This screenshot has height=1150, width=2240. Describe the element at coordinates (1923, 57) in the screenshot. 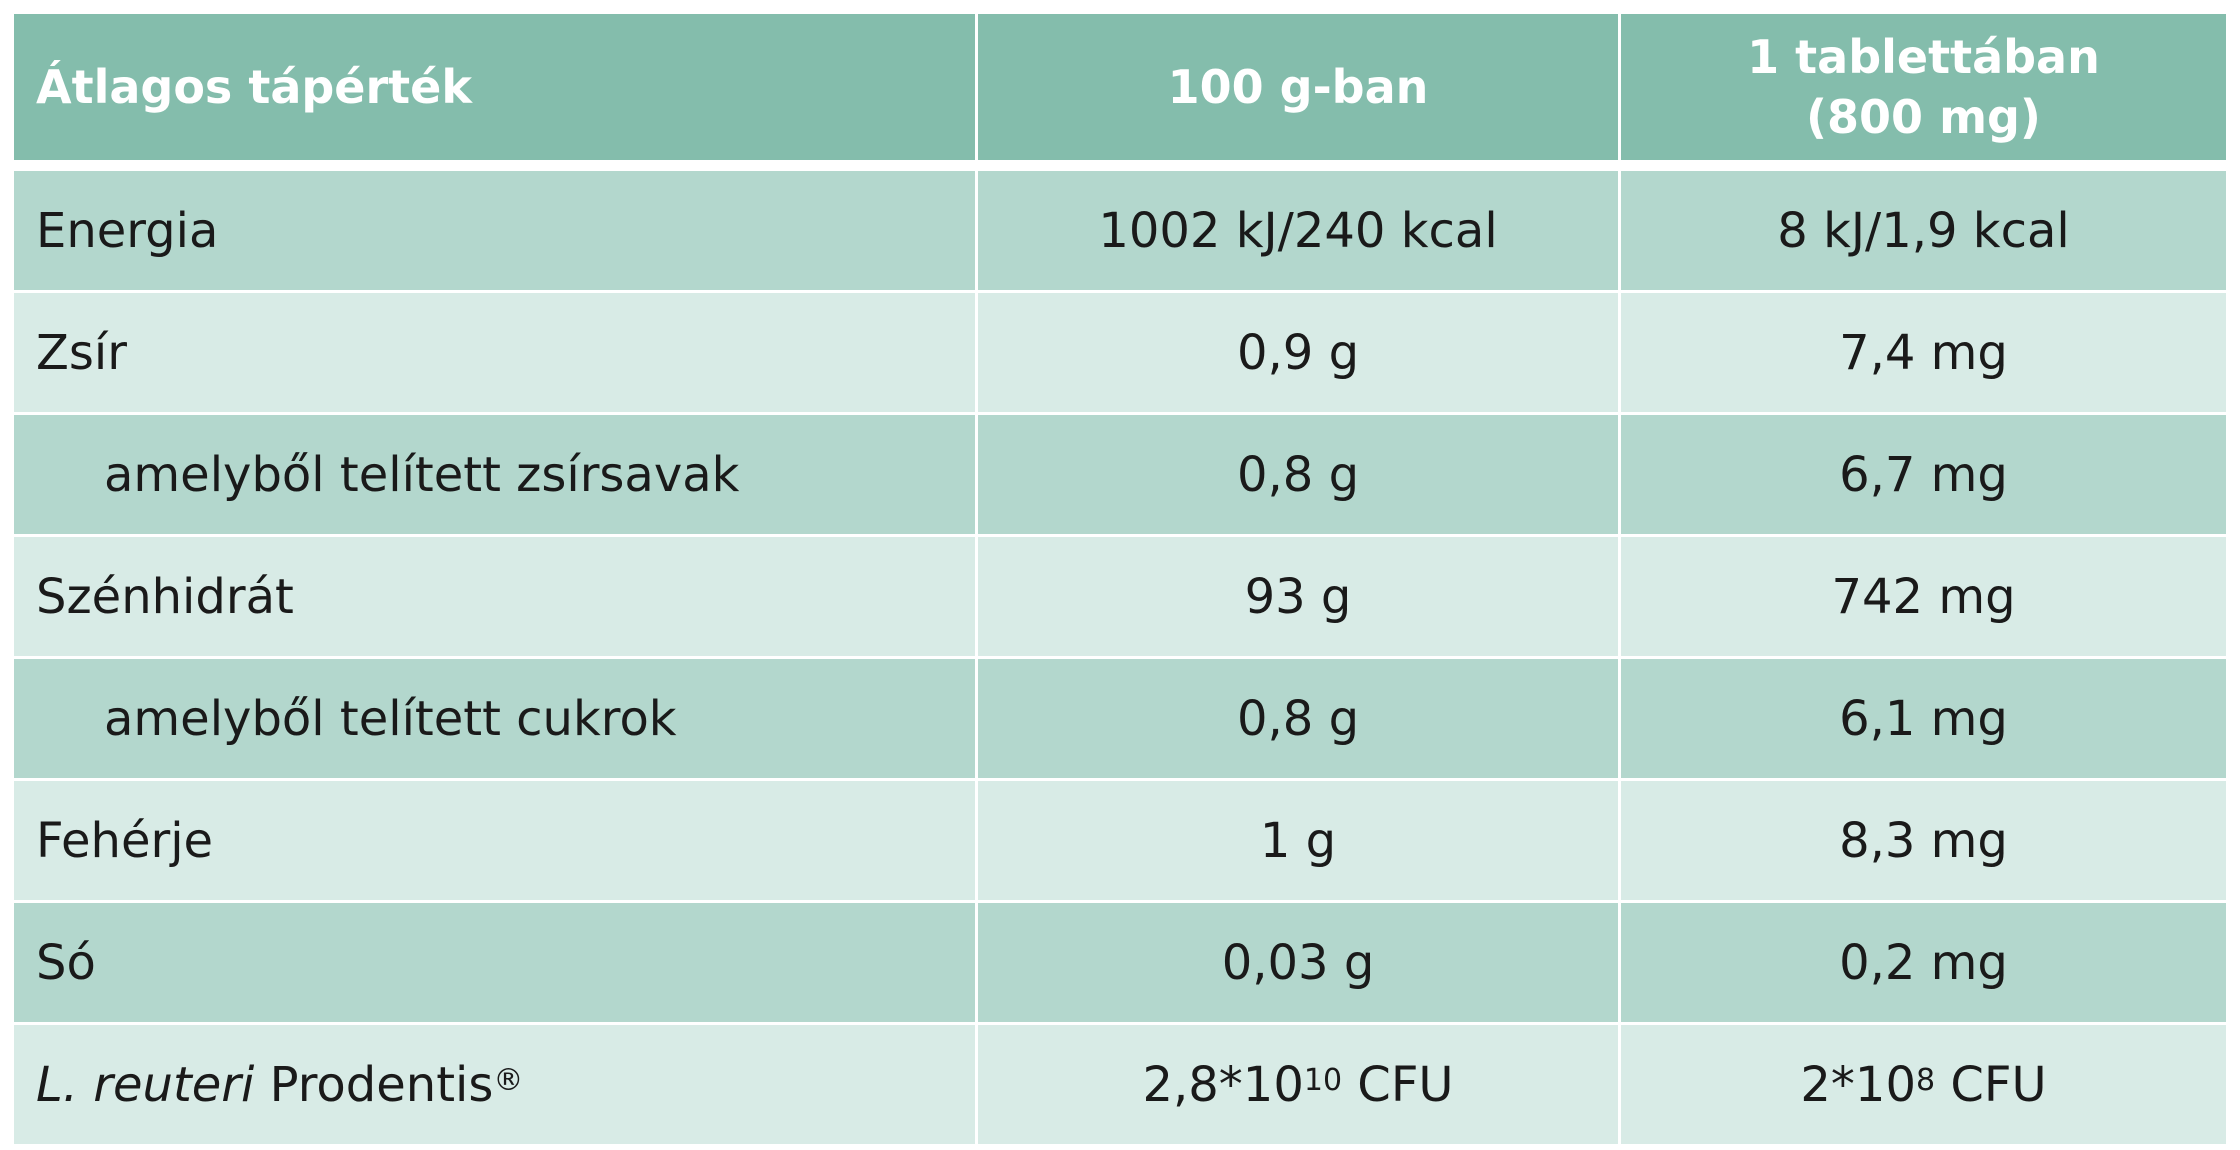

I see `header-per-tablet-line1: 1 tablettában` at that location.